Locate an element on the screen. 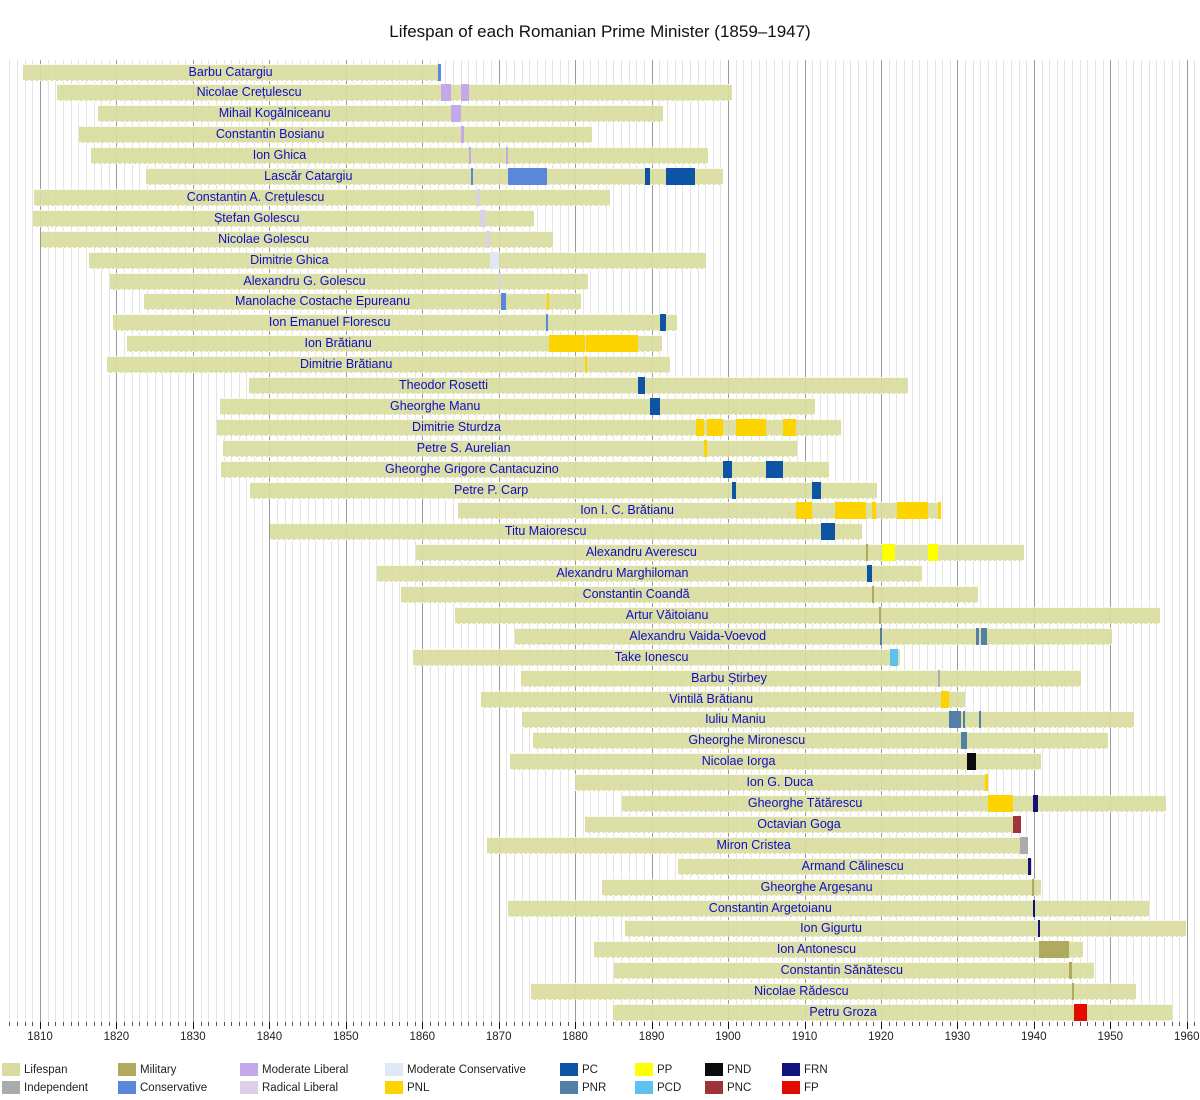 The width and height of the screenshot is (1200, 1100). term-segment-pnc is located at coordinates (1017, 824).